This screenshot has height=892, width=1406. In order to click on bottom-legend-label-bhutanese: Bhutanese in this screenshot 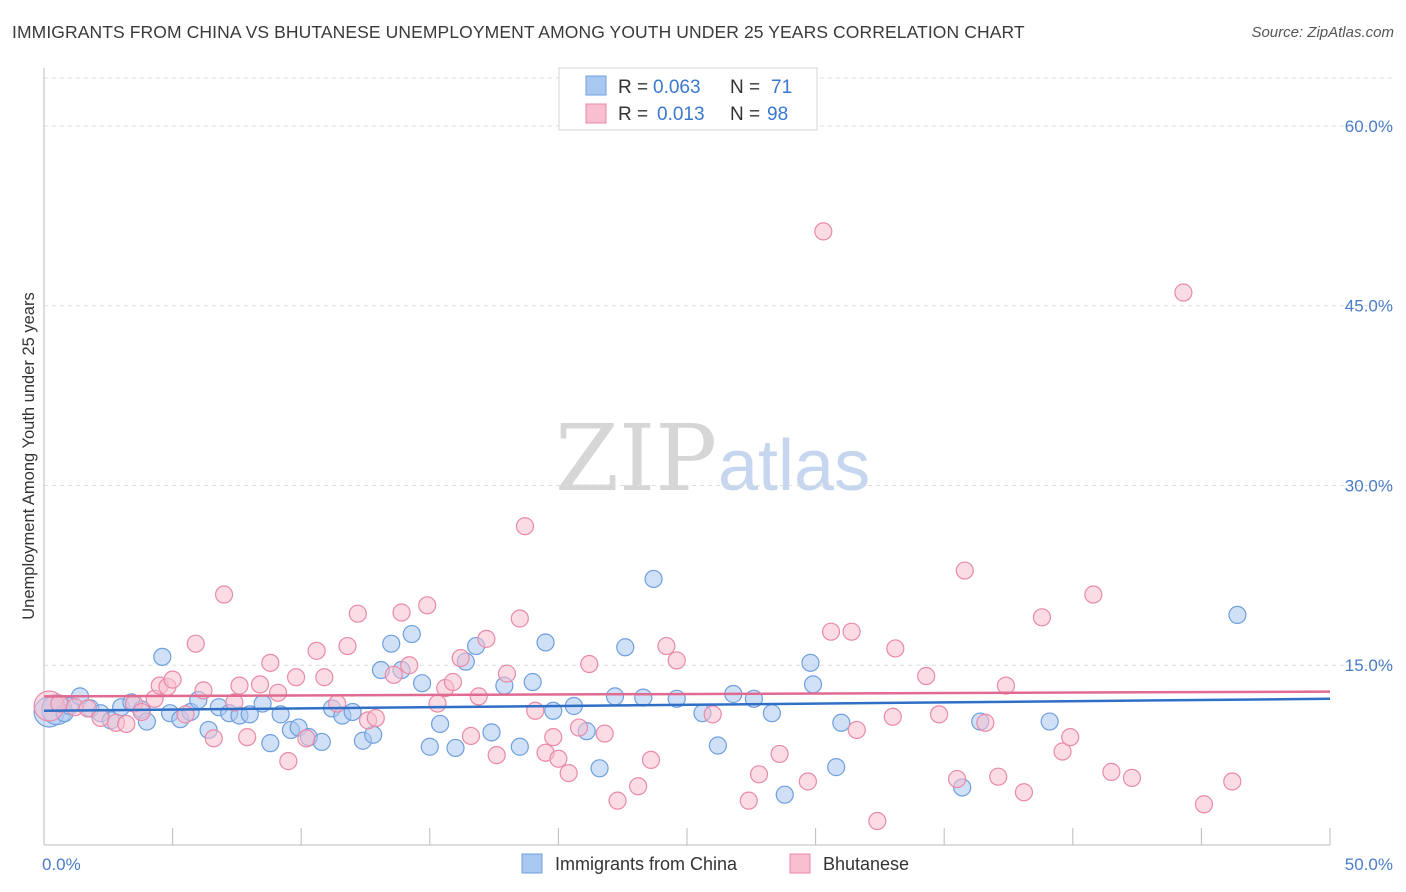, I will do `click(866, 864)`.